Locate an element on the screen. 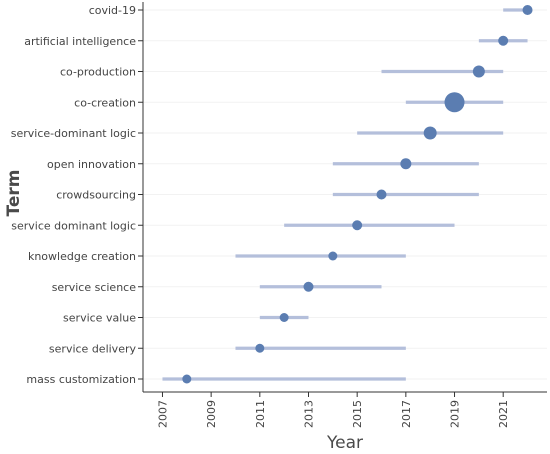 The height and width of the screenshot is (454, 550). y-tick-label: service-dominant logic is located at coordinates (73, 133).